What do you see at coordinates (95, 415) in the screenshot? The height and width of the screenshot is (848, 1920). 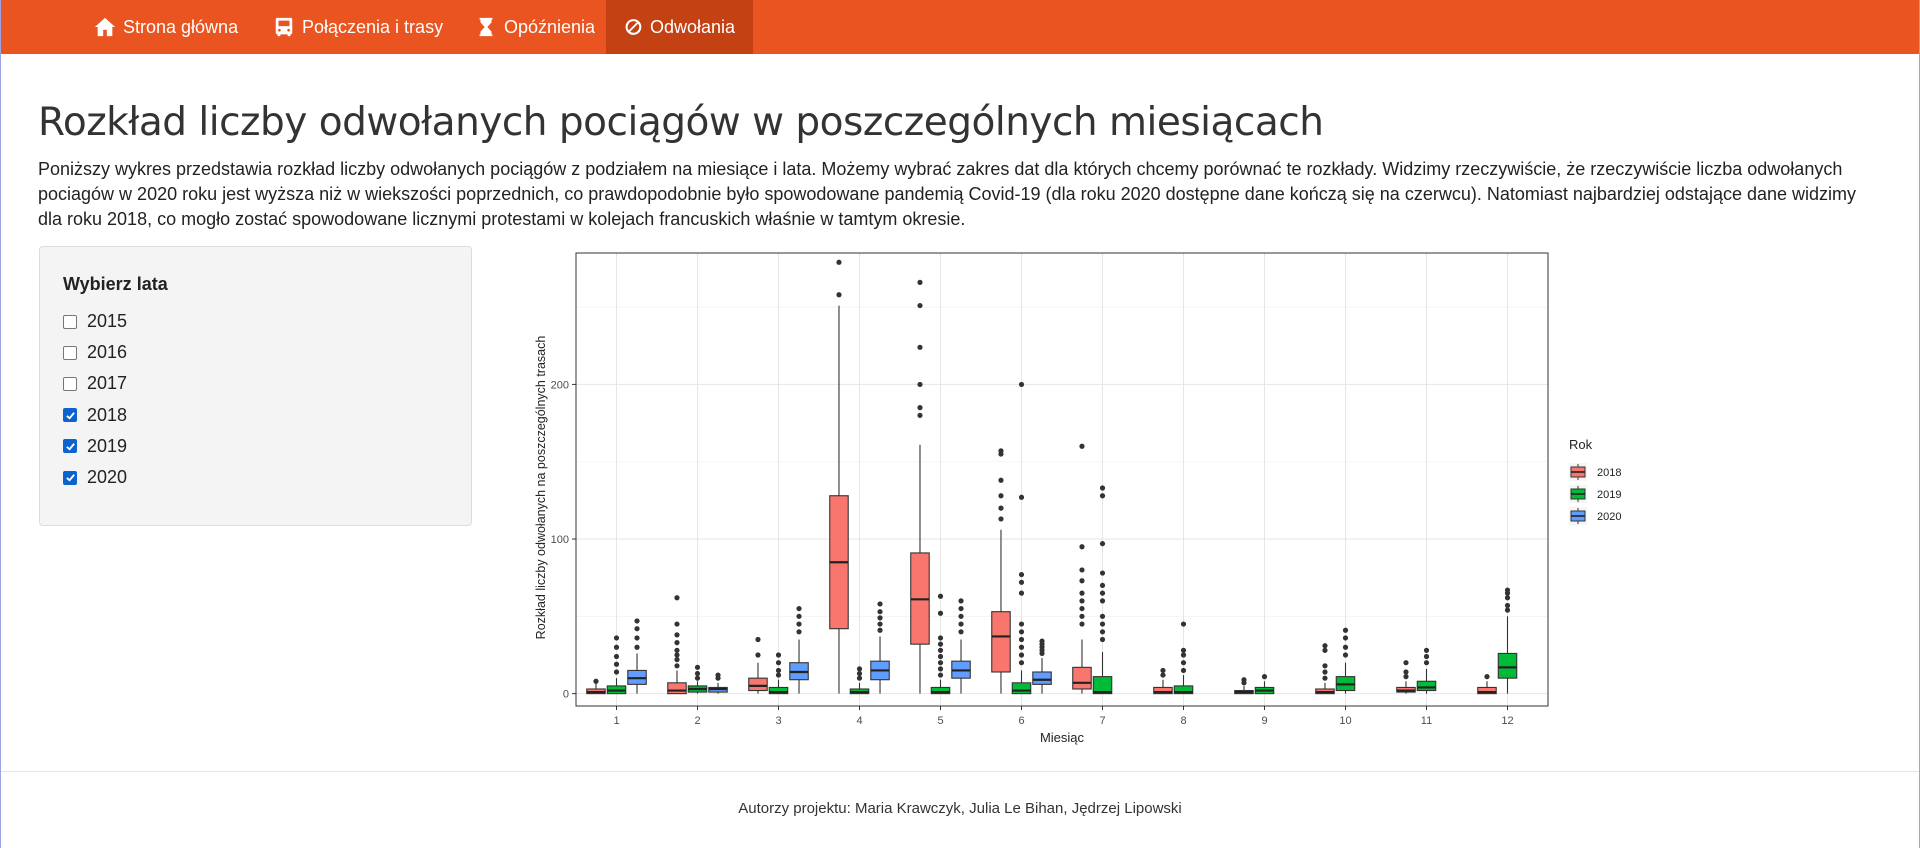 I see `year-checkbox-2018: 2018` at bounding box center [95, 415].